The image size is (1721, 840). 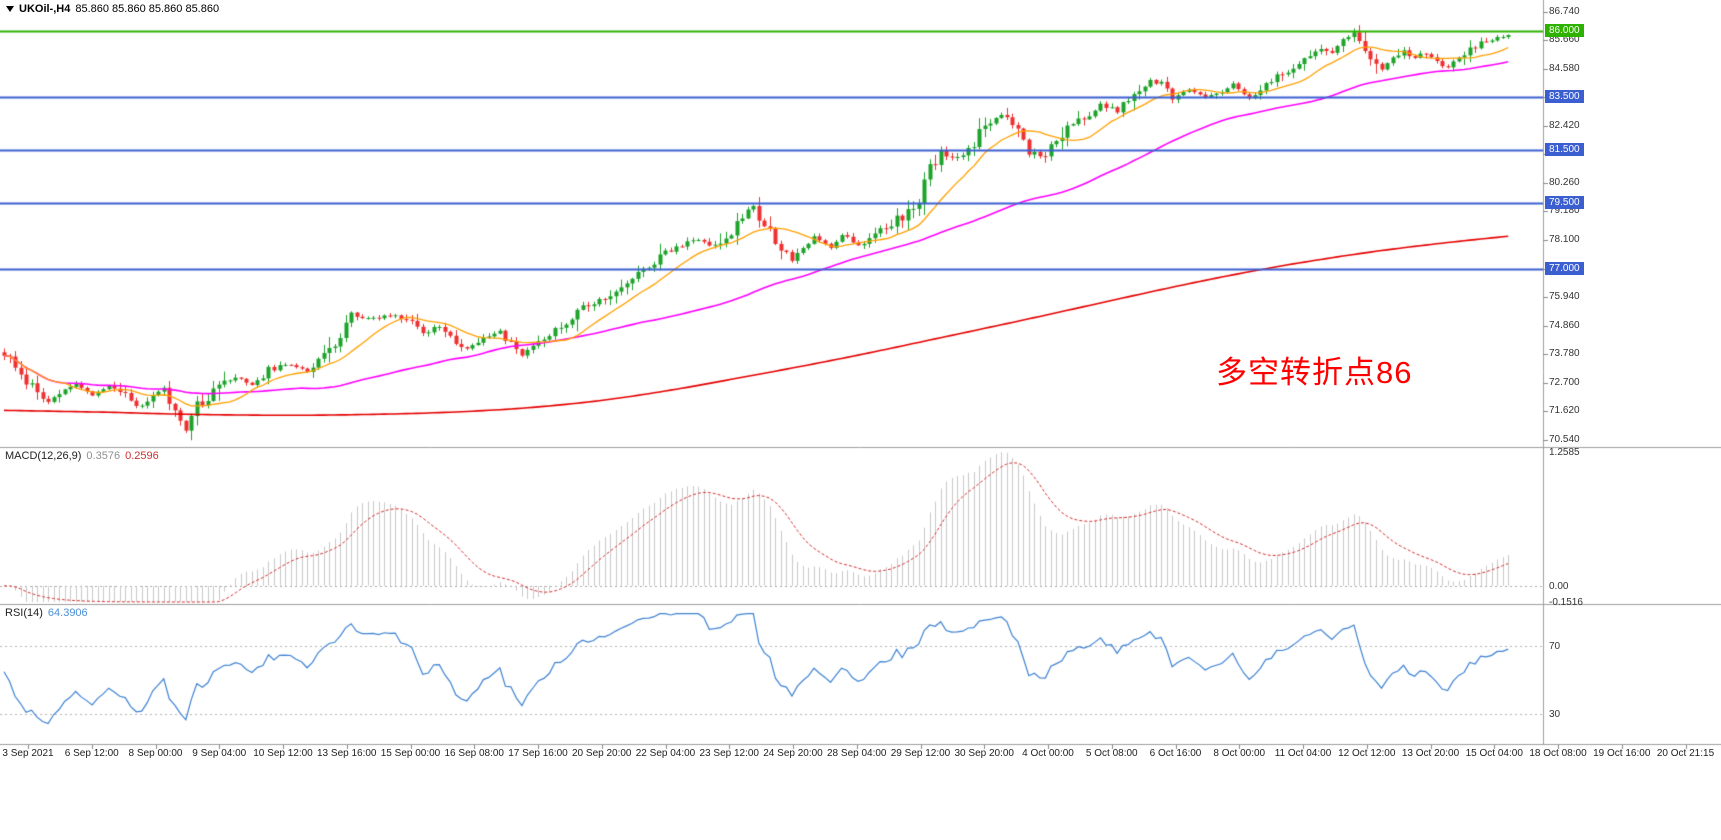 I want to click on price-tick-label: 82.420, so click(x=1564, y=125).